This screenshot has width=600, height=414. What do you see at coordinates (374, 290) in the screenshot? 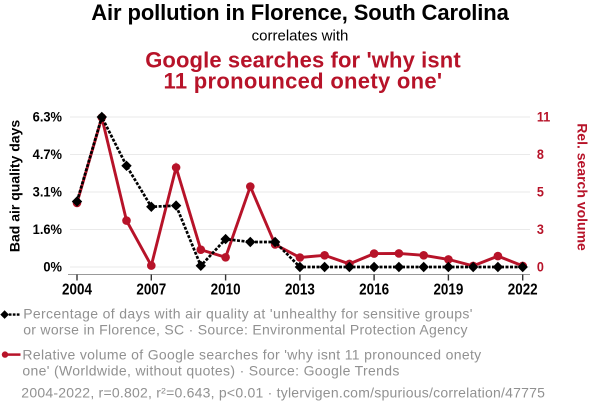
I see `svg-text: 2016` at bounding box center [374, 290].